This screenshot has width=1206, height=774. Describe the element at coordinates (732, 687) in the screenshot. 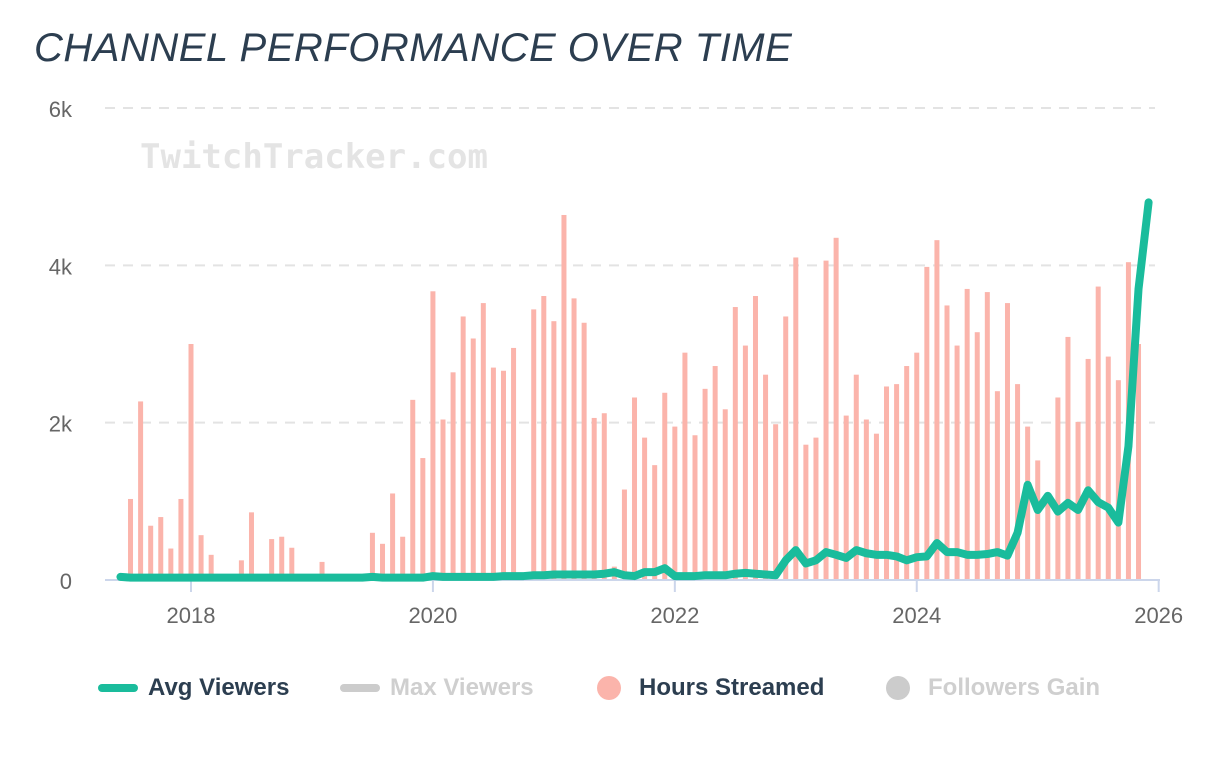

I see `legend-label: Hours Streamed` at that location.